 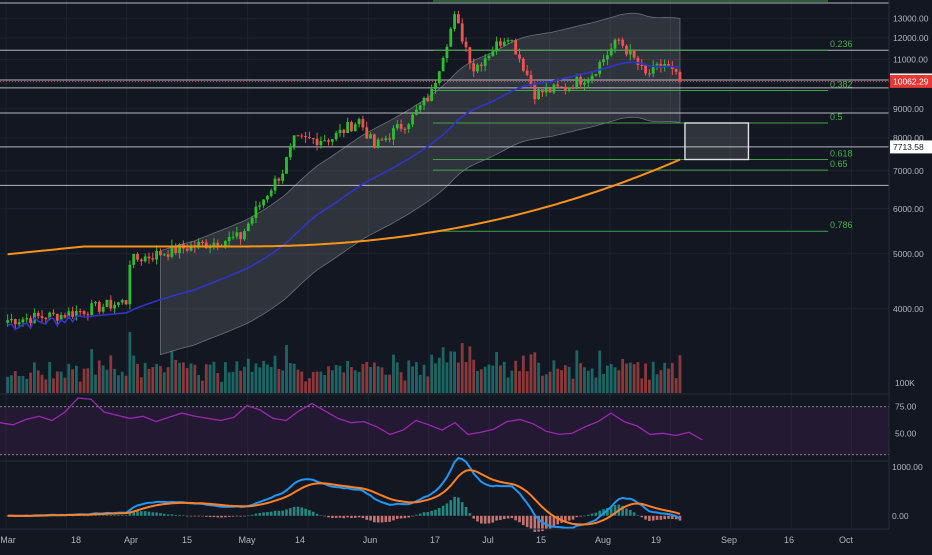 I want to click on time-tick-label: Jun, so click(x=370, y=540).